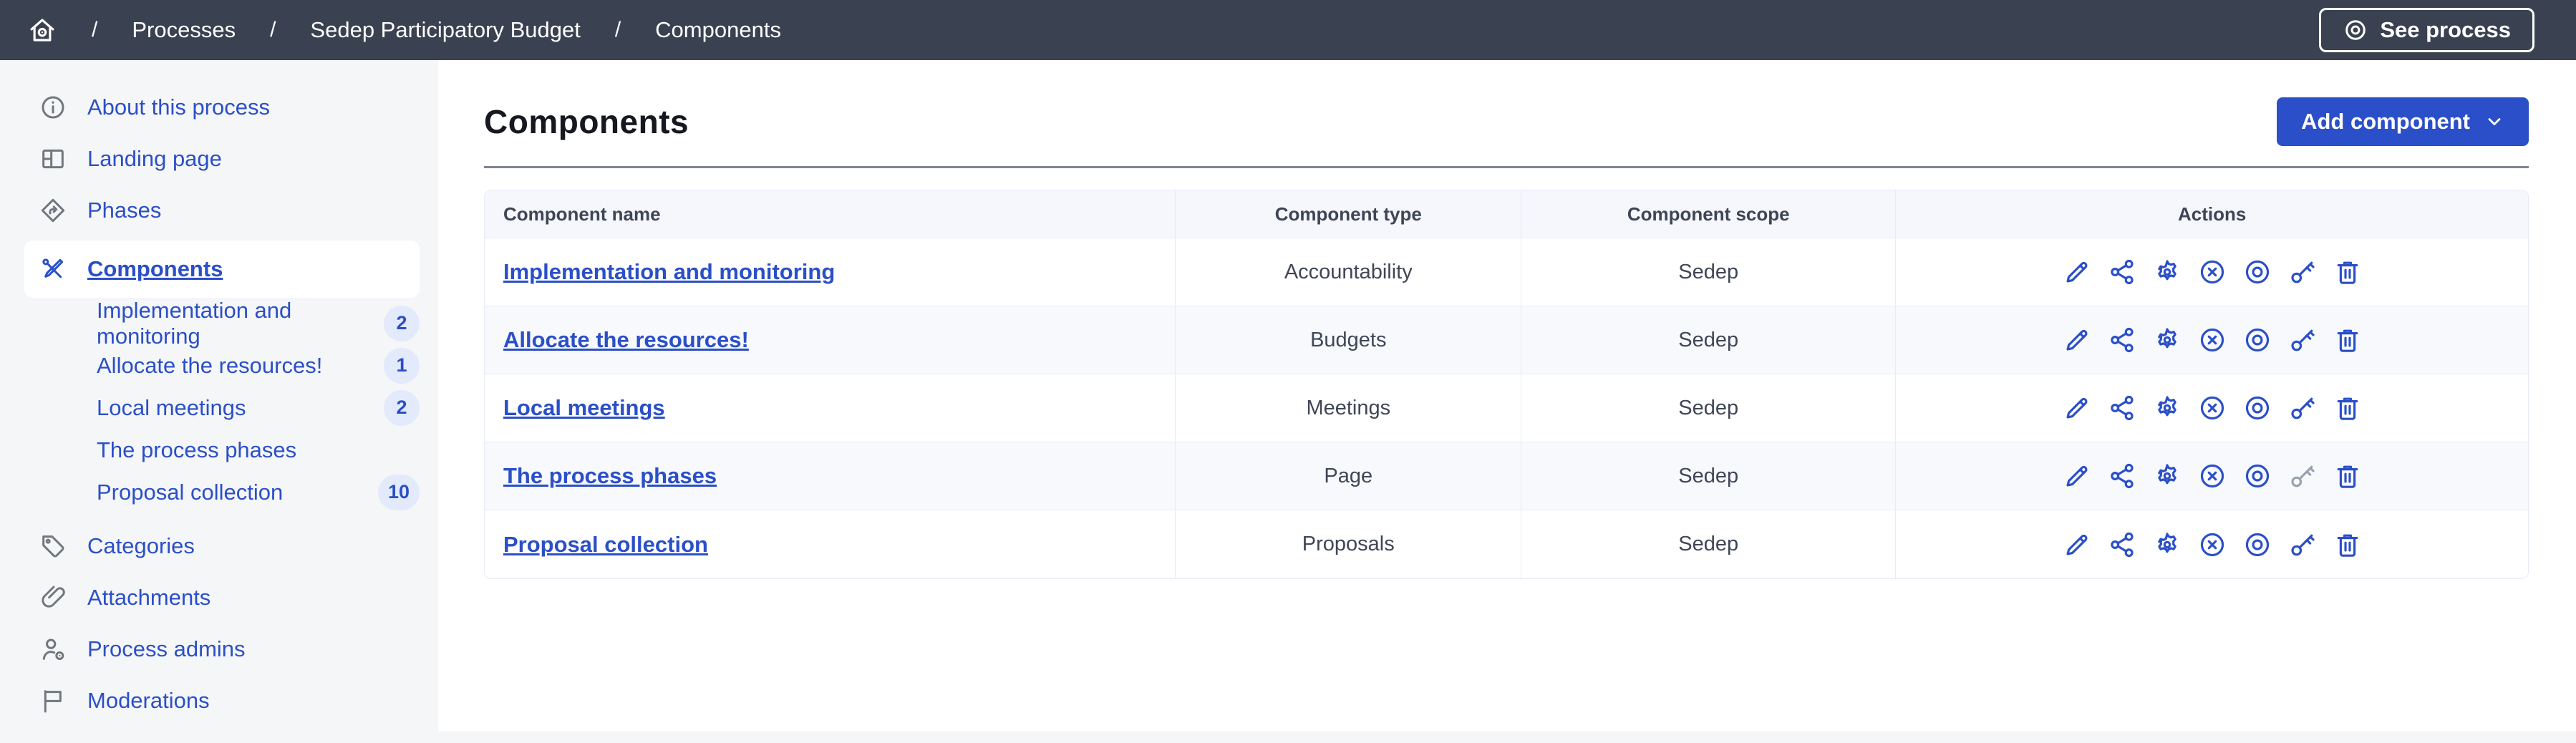 This screenshot has width=2576, height=743. Describe the element at coordinates (222, 269) in the screenshot. I see `sidebar-item-components: Components` at that location.